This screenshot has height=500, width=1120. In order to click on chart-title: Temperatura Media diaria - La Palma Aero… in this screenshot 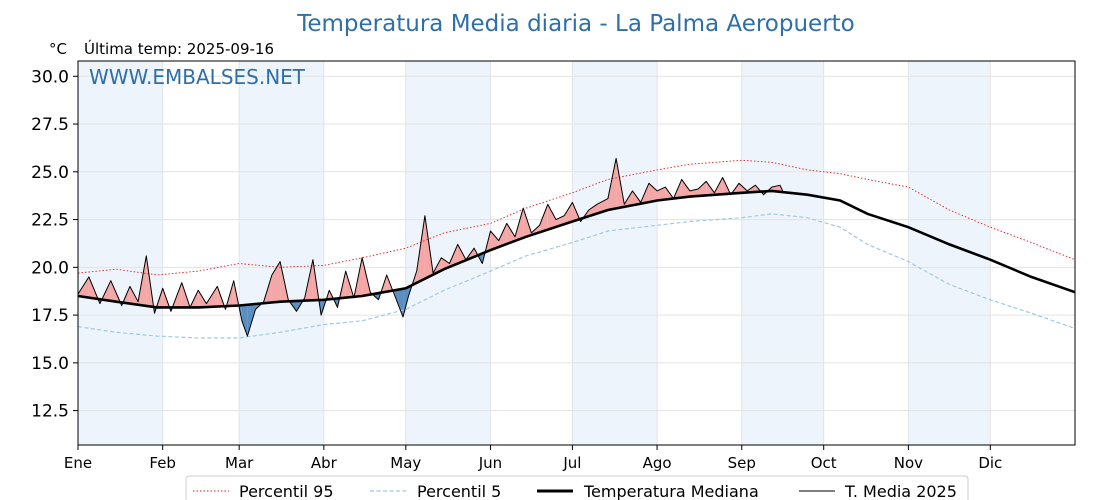, I will do `click(575, 24)`.